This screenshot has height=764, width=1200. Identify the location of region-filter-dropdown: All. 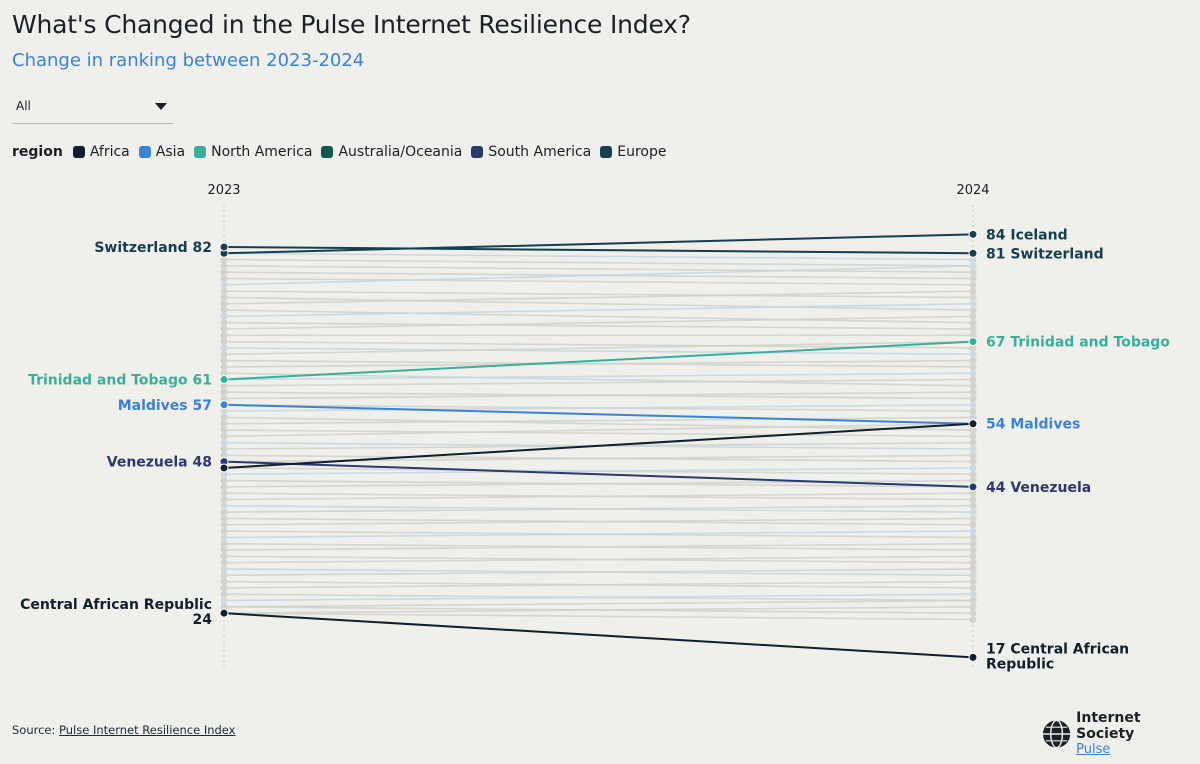
(92, 108).